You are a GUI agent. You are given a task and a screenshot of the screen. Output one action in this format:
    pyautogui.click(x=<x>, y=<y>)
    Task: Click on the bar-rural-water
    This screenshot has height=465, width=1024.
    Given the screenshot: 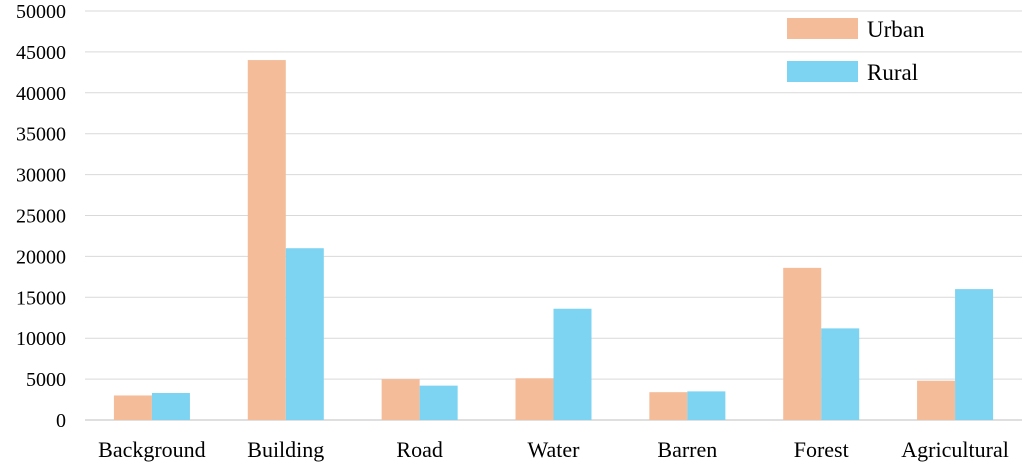 What is the action you would take?
    pyautogui.click(x=572, y=364)
    